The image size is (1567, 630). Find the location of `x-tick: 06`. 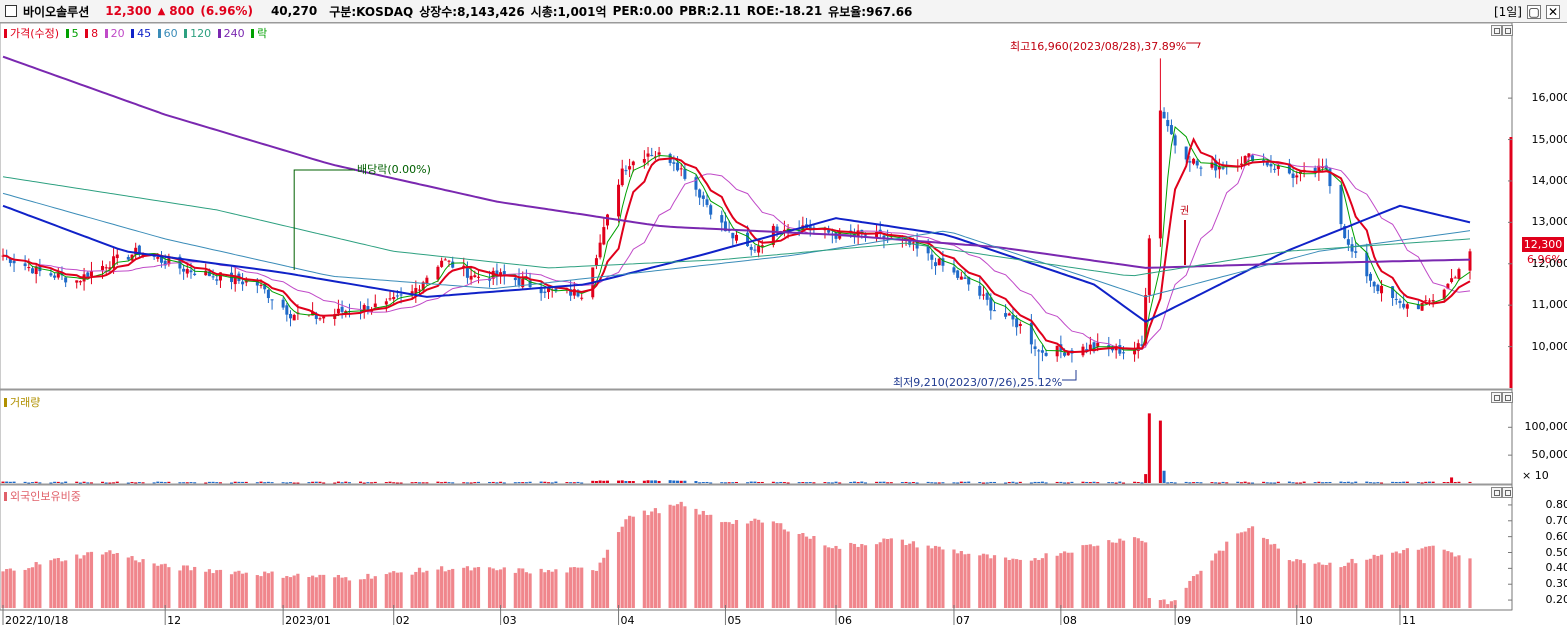

x-tick: 06 is located at coordinates (845, 620).